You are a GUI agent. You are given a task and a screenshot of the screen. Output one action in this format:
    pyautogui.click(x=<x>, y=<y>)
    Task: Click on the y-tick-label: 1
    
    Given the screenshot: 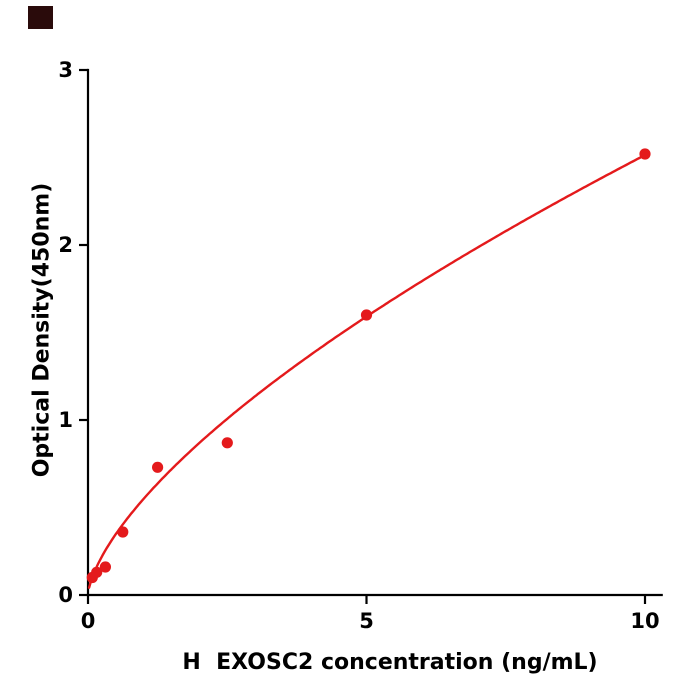 What is the action you would take?
    pyautogui.click(x=65, y=420)
    